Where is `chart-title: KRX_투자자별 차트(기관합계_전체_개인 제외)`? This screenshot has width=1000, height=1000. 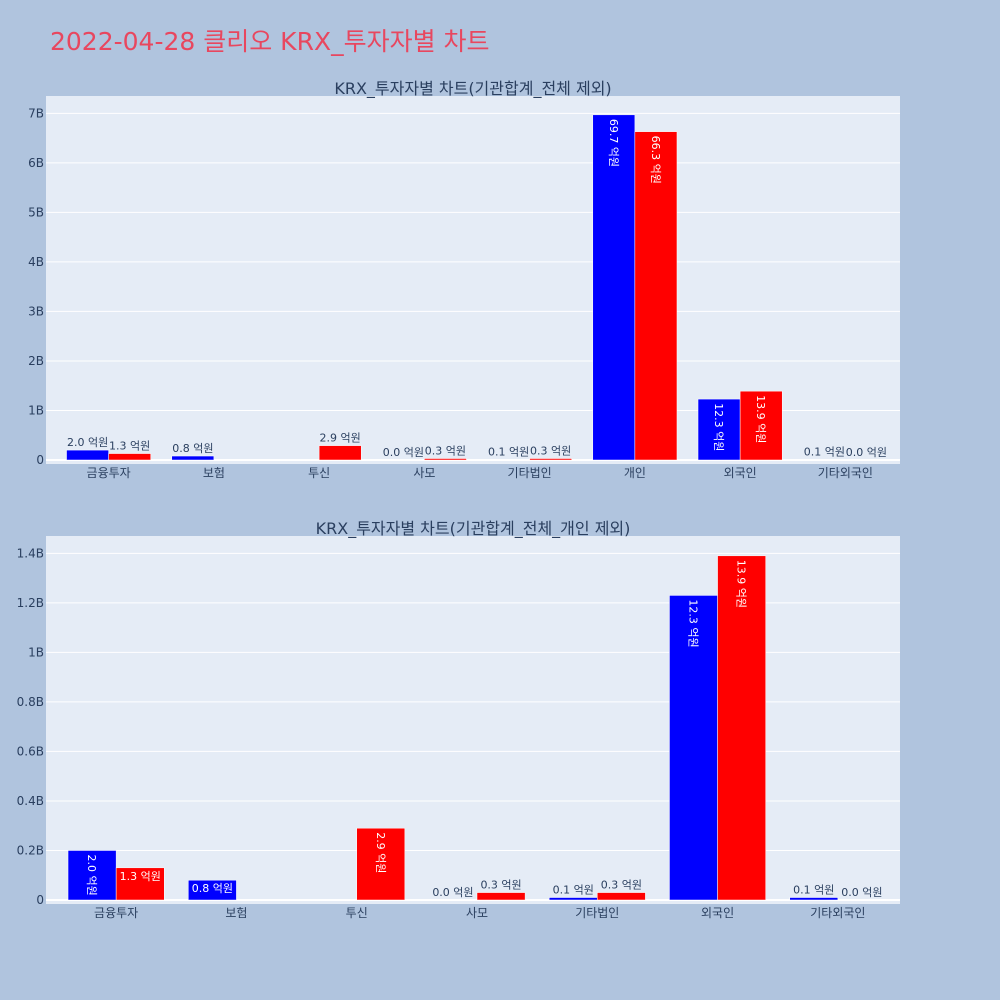
chart-title: KRX_투자자별 차트(기관합계_전체_개인 제외) is located at coordinates (473, 529).